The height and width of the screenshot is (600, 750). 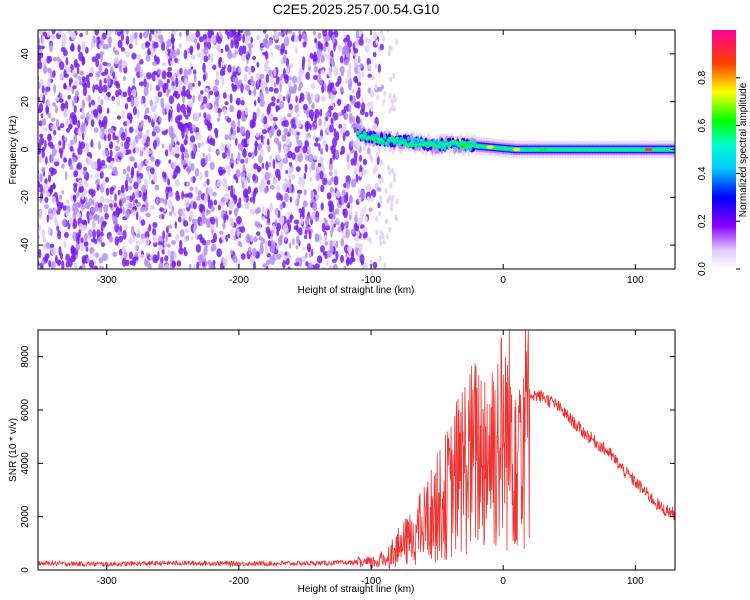 I want to click on colorbar-tick-label: 0.8, so click(x=702, y=77).